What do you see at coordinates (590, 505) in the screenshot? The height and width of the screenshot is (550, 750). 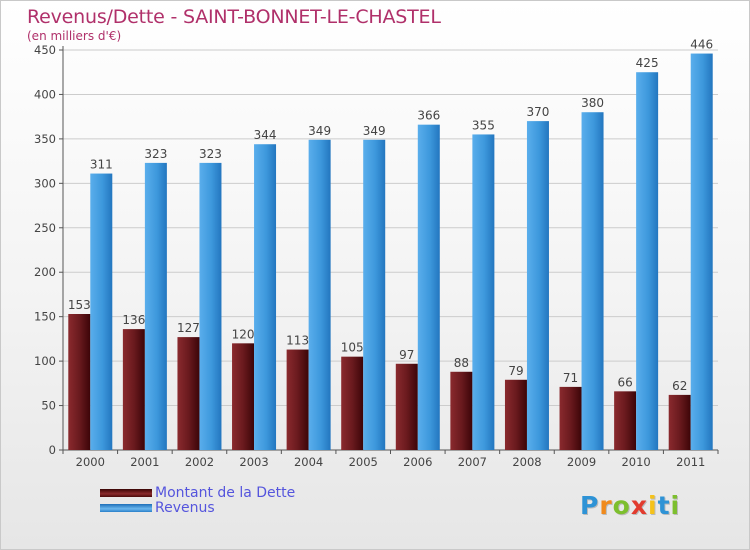 I see `logo-letter: P` at bounding box center [590, 505].